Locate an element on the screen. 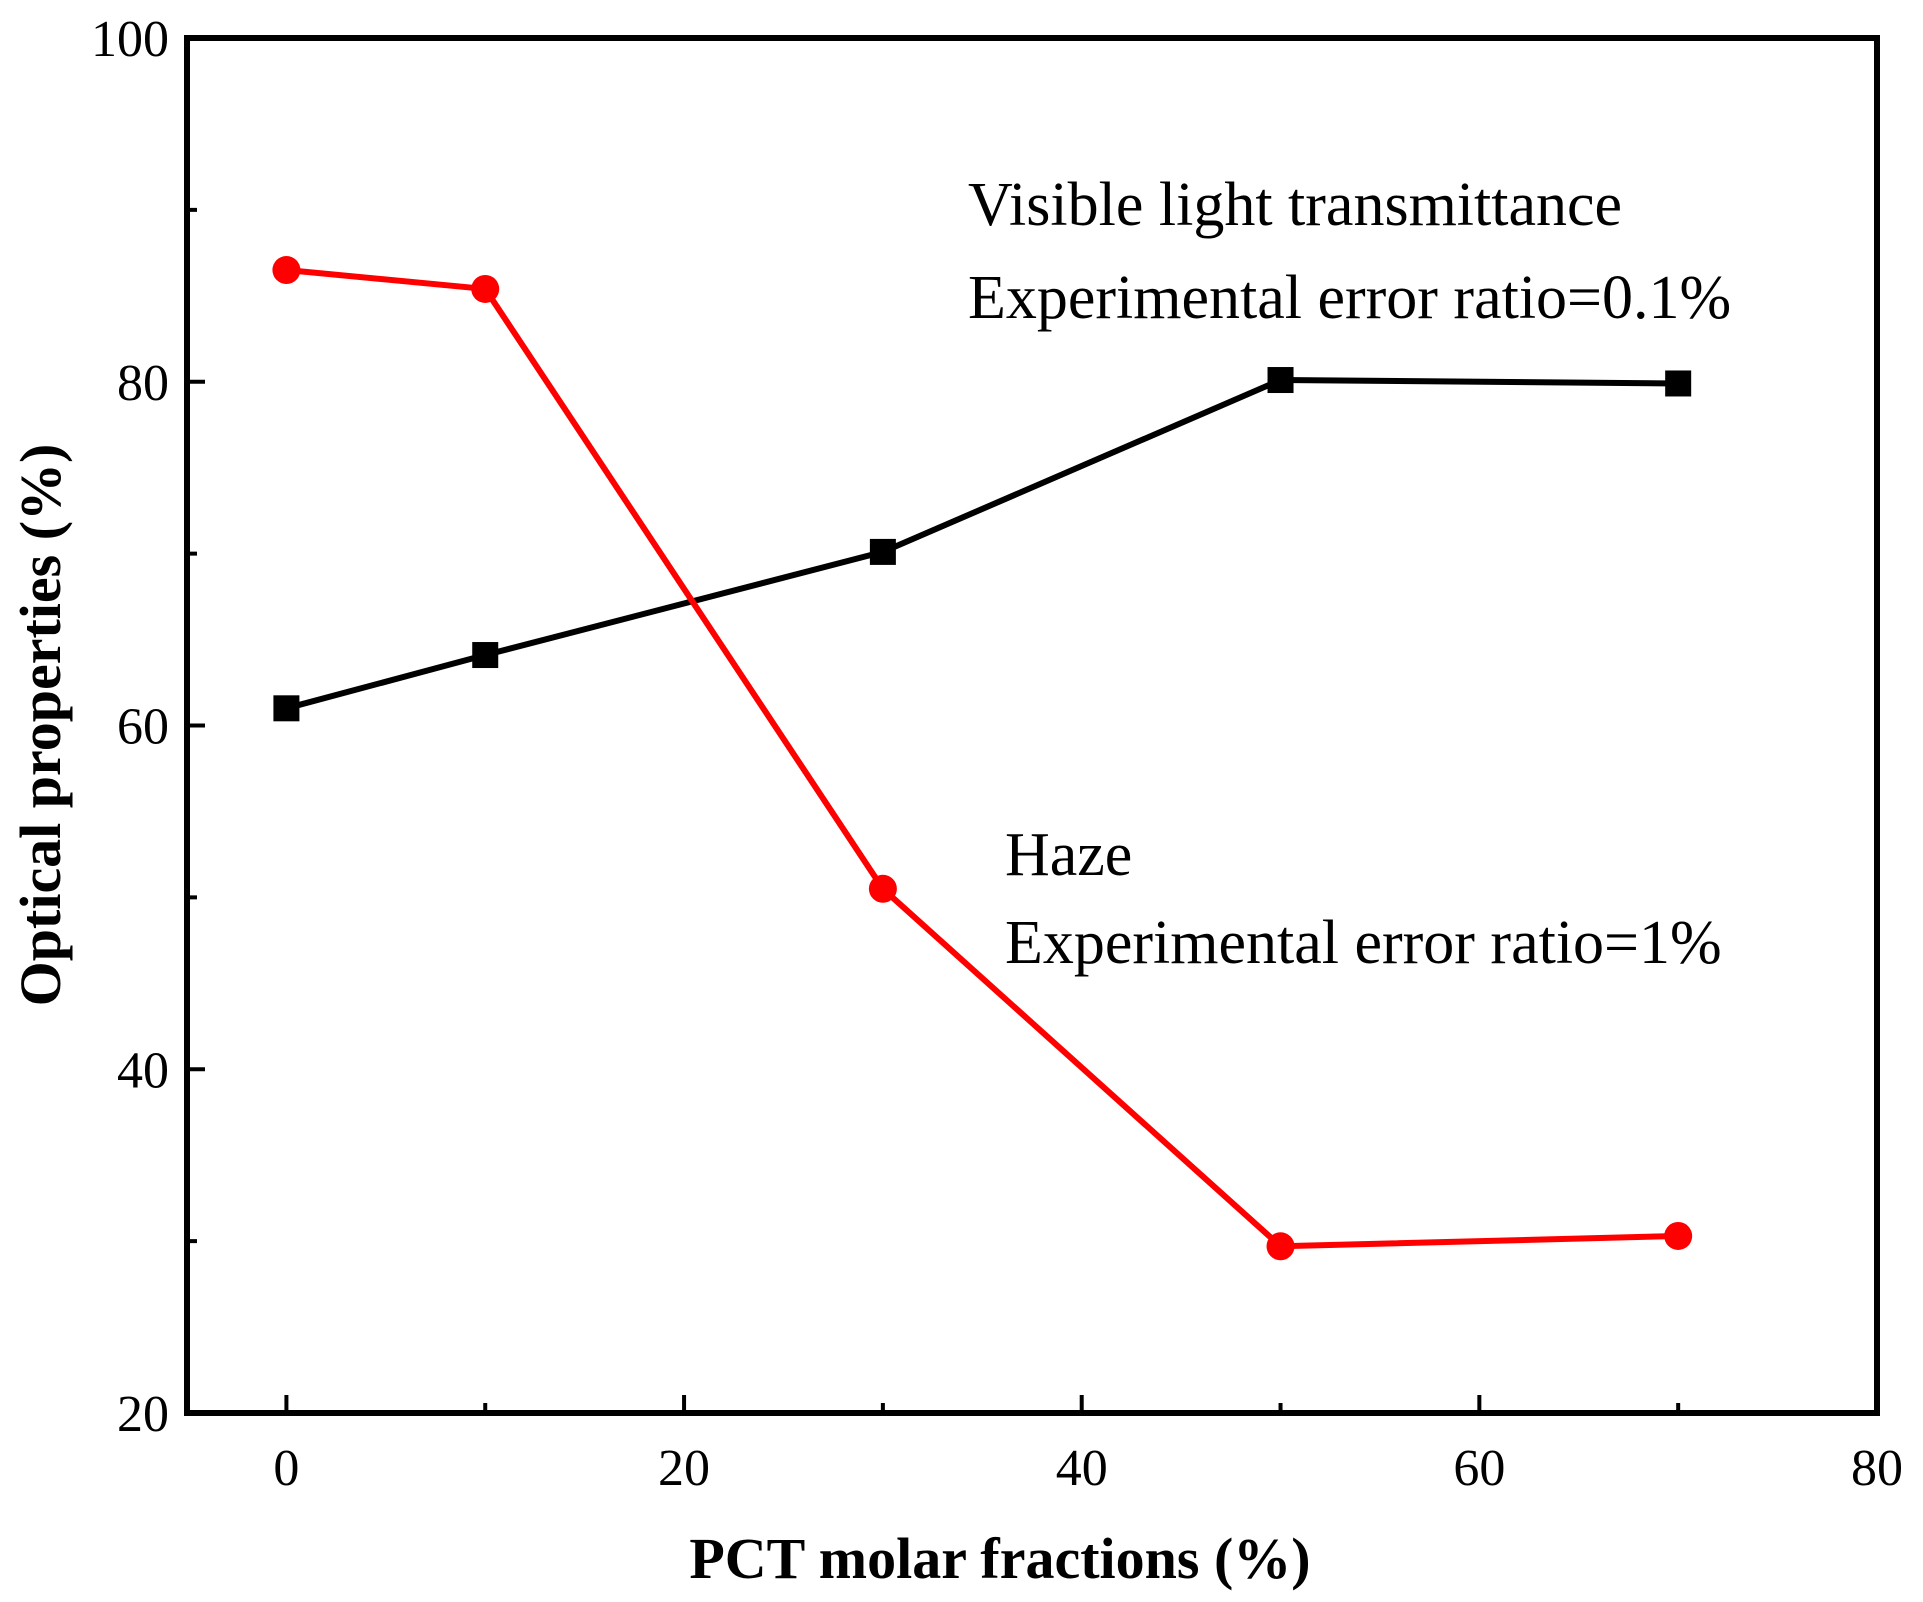  haze-annotation-error: Experimental error ratio=1% is located at coordinates (1363, 943).